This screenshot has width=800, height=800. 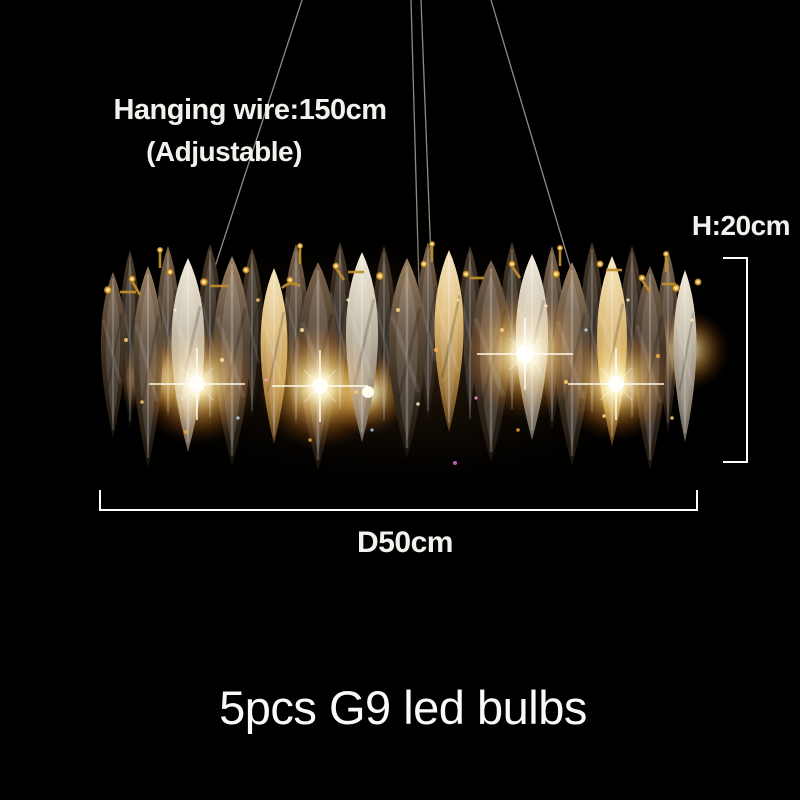 What do you see at coordinates (405, 542) in the screenshot?
I see `diameter-label: D50cm` at bounding box center [405, 542].